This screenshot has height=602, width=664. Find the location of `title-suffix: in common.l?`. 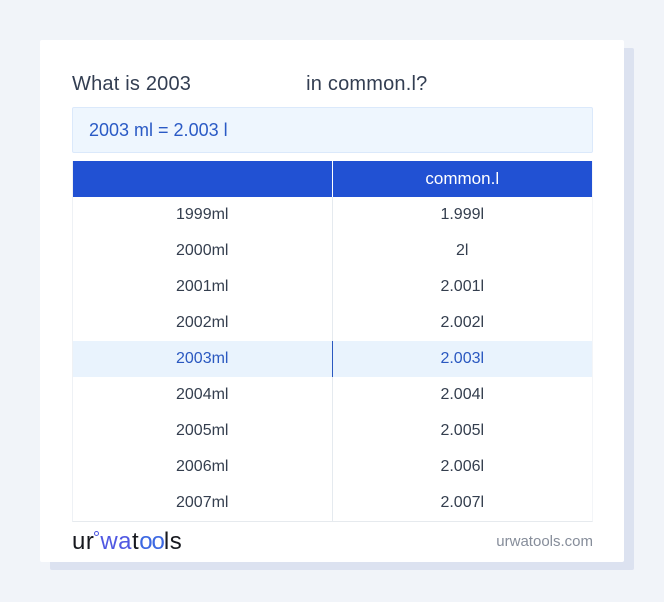

title-suffix: in common.l? is located at coordinates (367, 84).